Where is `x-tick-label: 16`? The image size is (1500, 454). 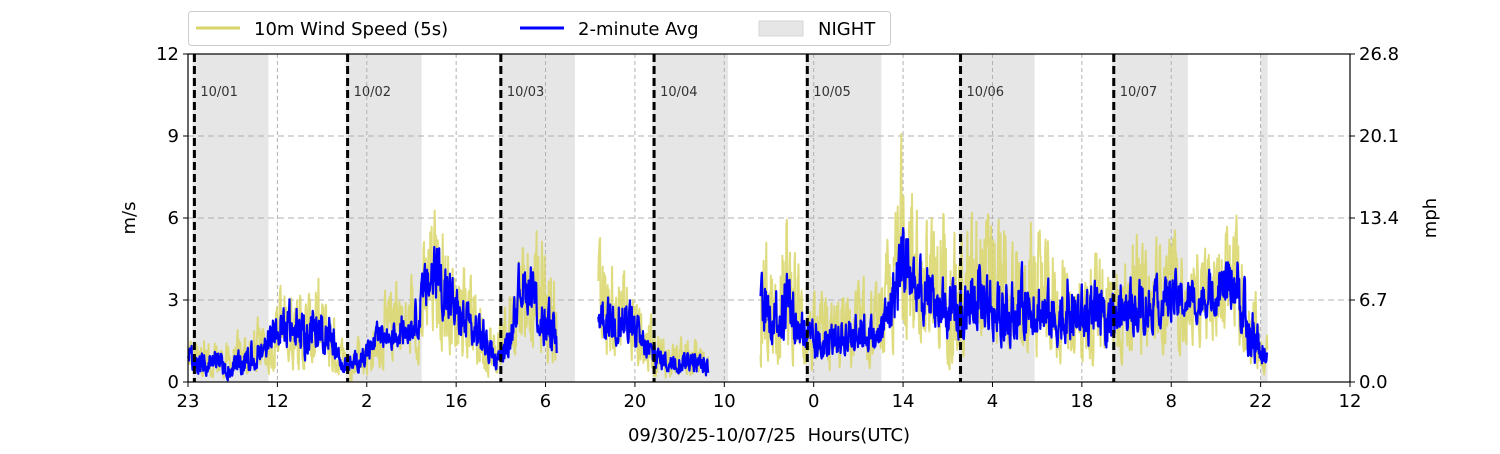 x-tick-label: 16 is located at coordinates (456, 401).